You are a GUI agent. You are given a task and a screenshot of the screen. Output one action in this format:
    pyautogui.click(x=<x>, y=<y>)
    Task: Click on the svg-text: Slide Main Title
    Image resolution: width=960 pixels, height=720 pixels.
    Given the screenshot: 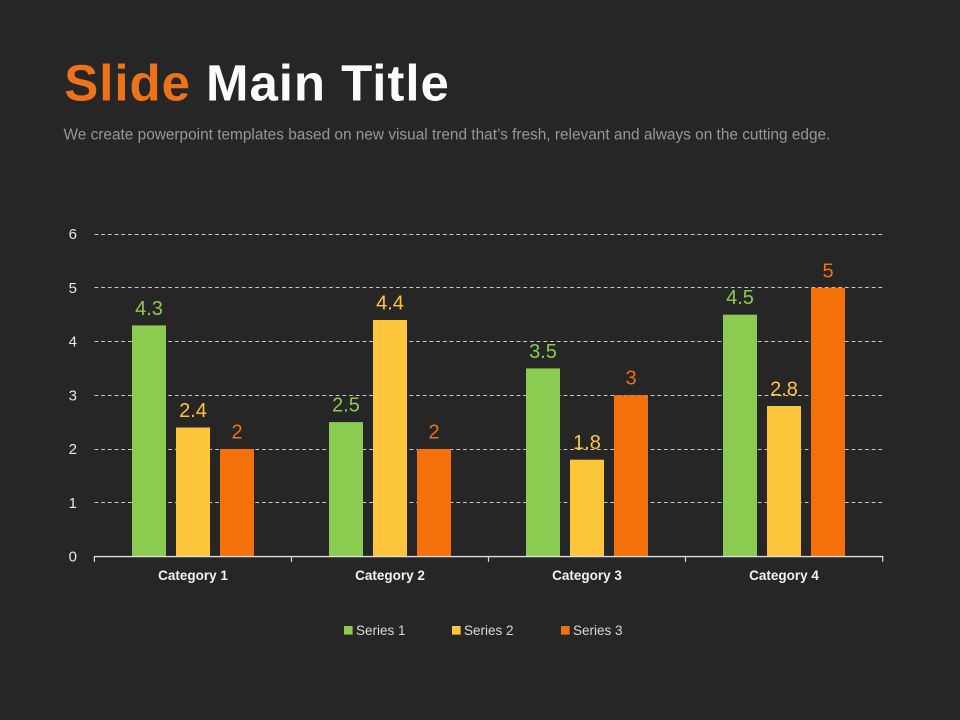 What is the action you would take?
    pyautogui.click(x=257, y=82)
    